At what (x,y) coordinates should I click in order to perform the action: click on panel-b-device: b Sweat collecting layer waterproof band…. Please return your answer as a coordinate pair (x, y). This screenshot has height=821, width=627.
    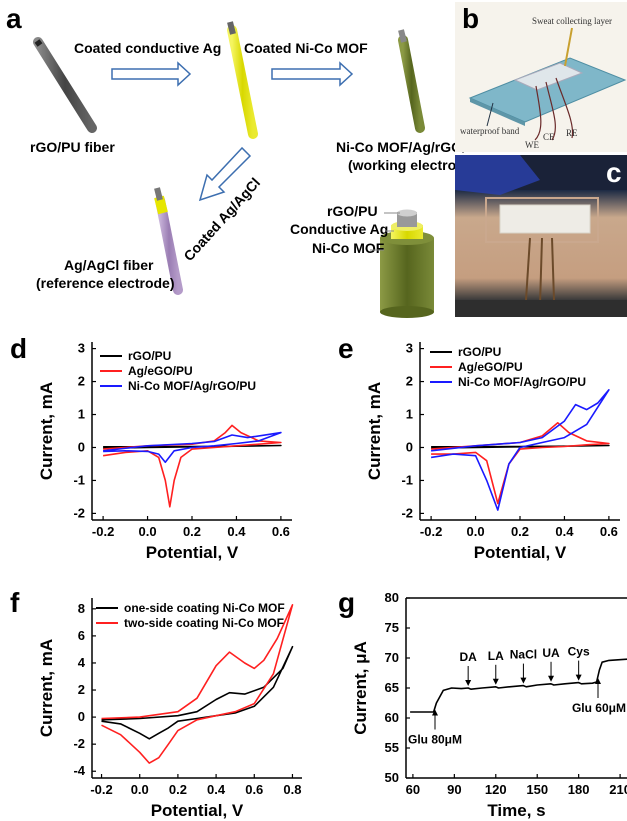
    Looking at the image, I should click on (541, 77).